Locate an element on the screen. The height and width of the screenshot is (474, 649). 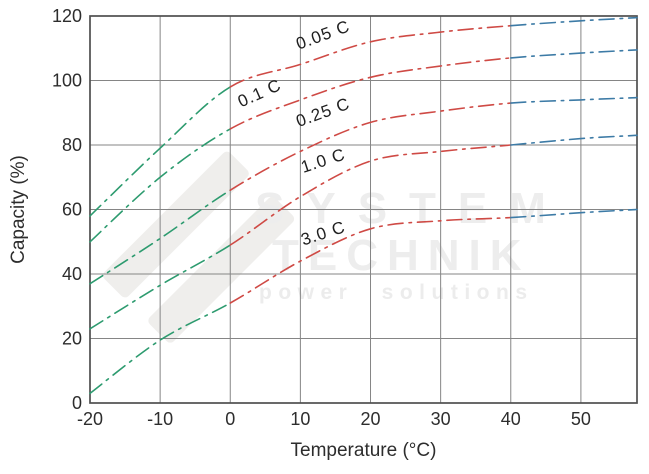
x-tick-label: 40 is located at coordinates (511, 419).